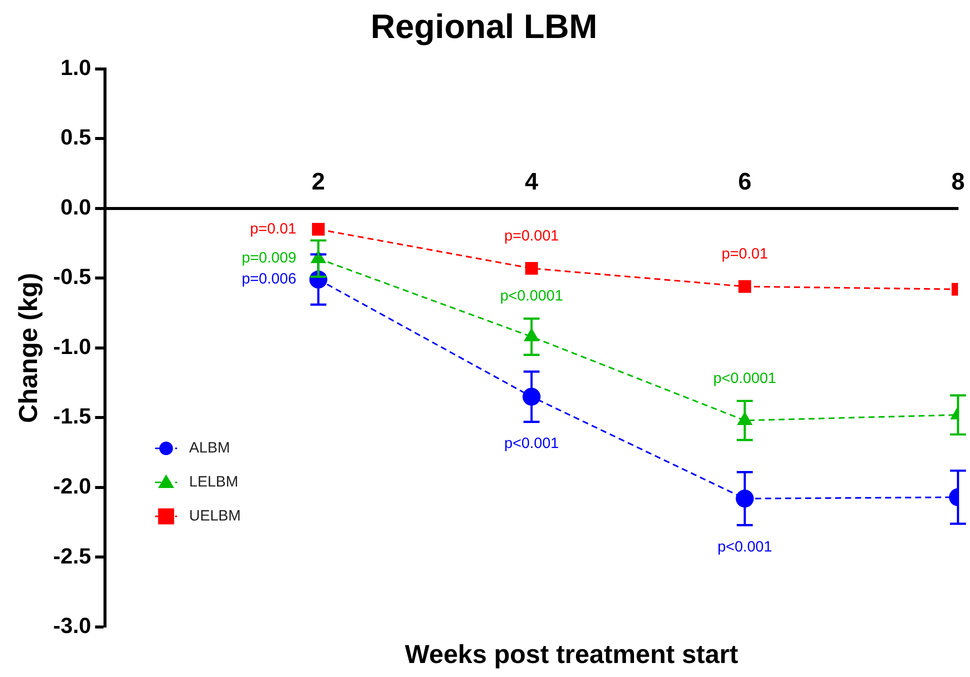 This screenshot has height=677, width=970. I want to click on y-tick-label: -1.5, so click(72, 416).